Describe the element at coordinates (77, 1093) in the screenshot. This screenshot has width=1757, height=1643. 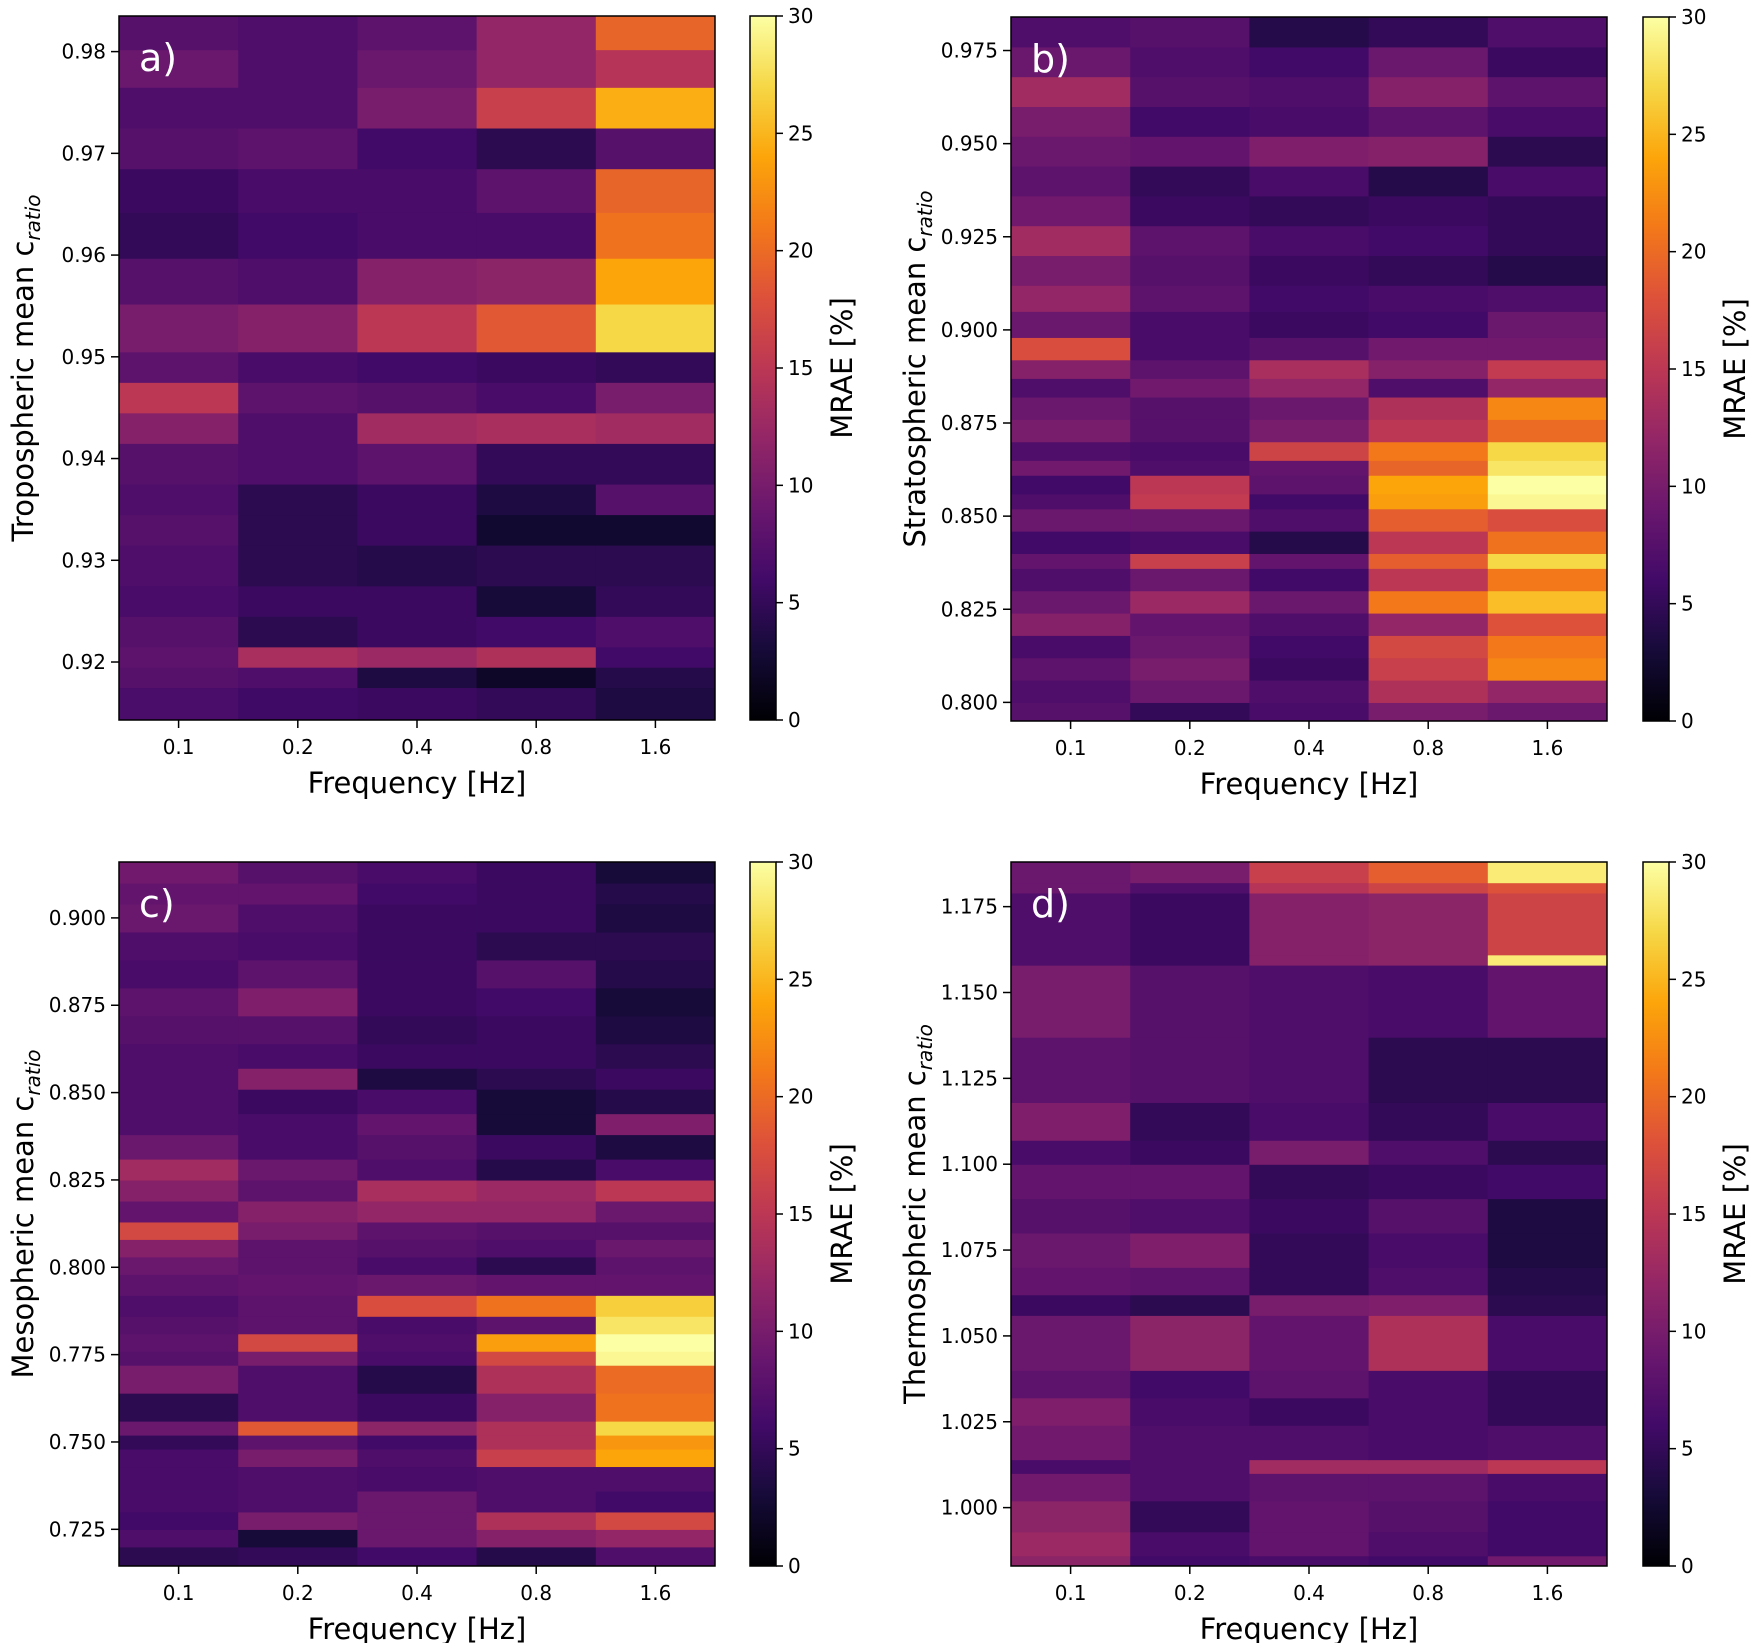
I see `y-tick-label: 0.850` at that location.